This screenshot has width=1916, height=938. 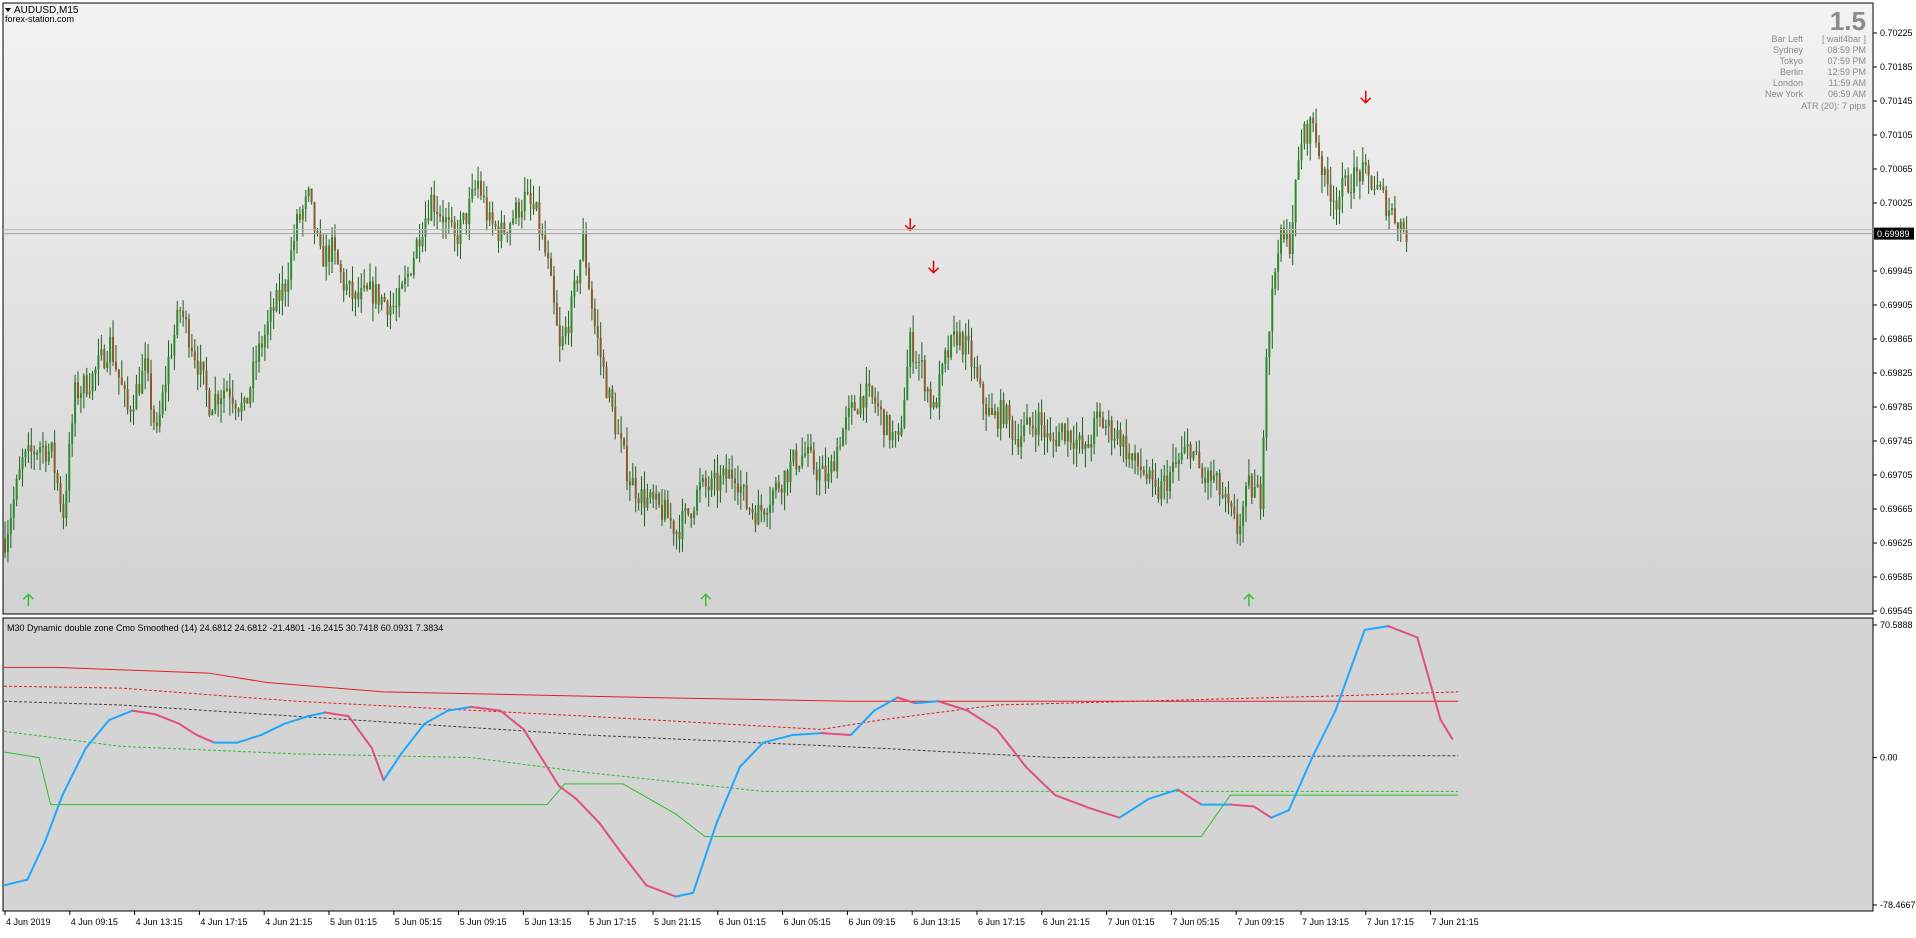 What do you see at coordinates (8, 10) in the screenshot?
I see `dropdown-triangle-icon` at bounding box center [8, 10].